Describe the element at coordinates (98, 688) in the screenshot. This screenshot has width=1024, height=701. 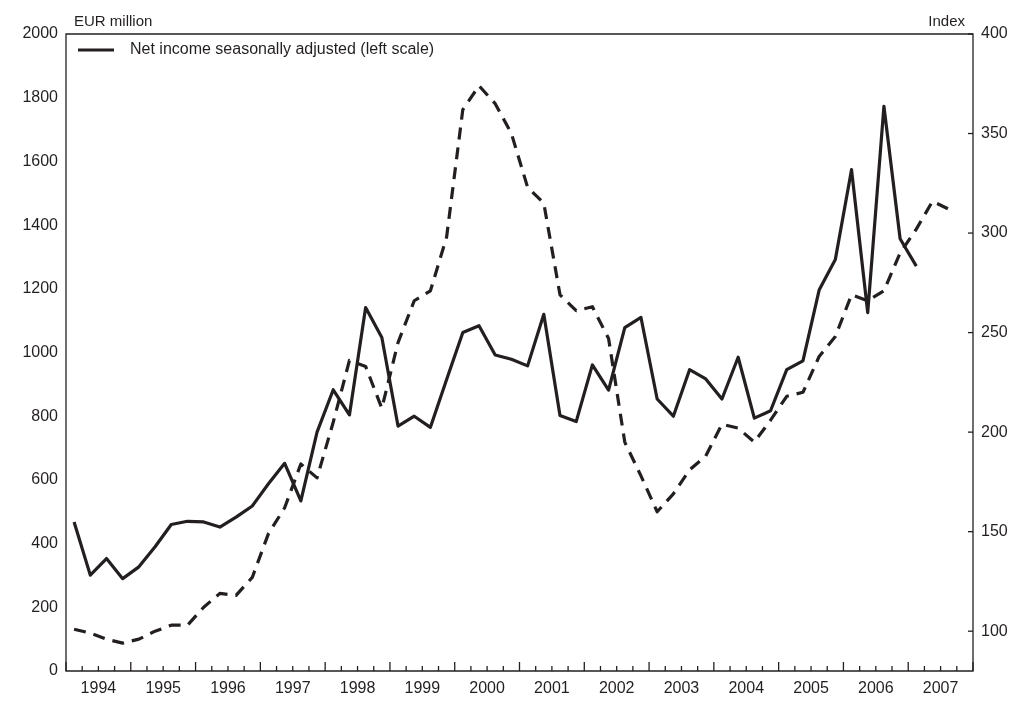
I see `x-tick-label: 1994` at that location.